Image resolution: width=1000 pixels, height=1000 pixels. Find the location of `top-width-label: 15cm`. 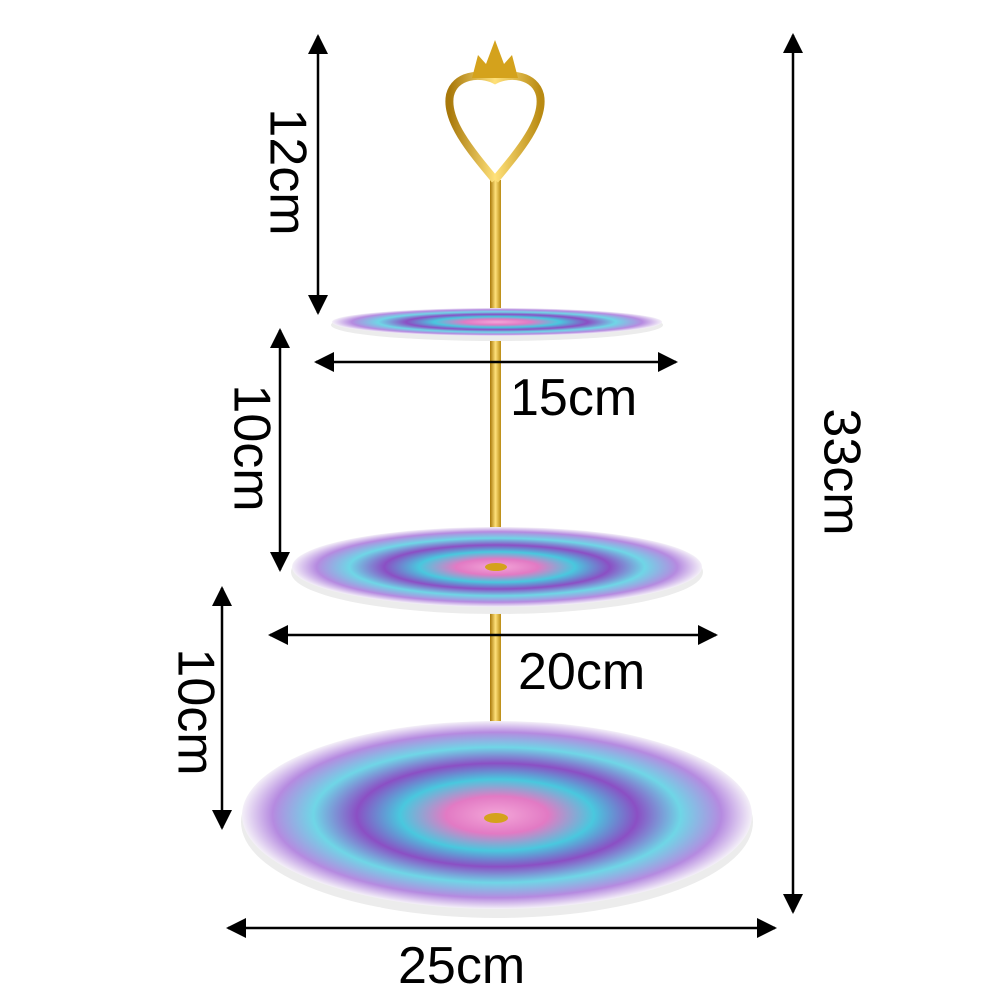

top-width-label: 15cm is located at coordinates (574, 398).